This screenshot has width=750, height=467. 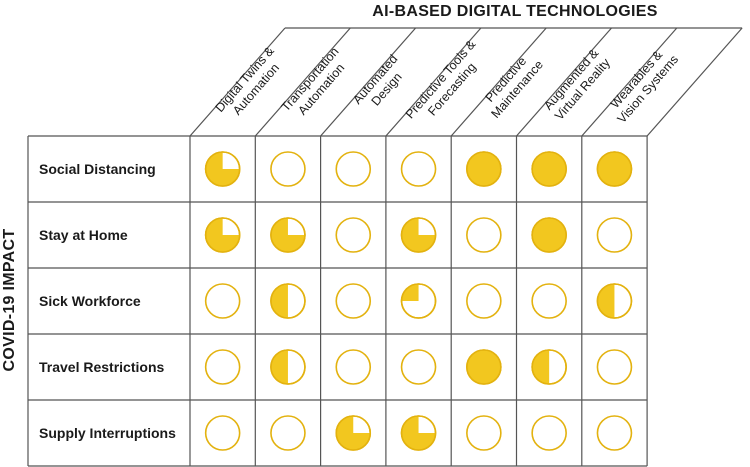 What do you see at coordinates (381, 84) in the screenshot?
I see `column-header: AutomatedDesign` at bounding box center [381, 84].